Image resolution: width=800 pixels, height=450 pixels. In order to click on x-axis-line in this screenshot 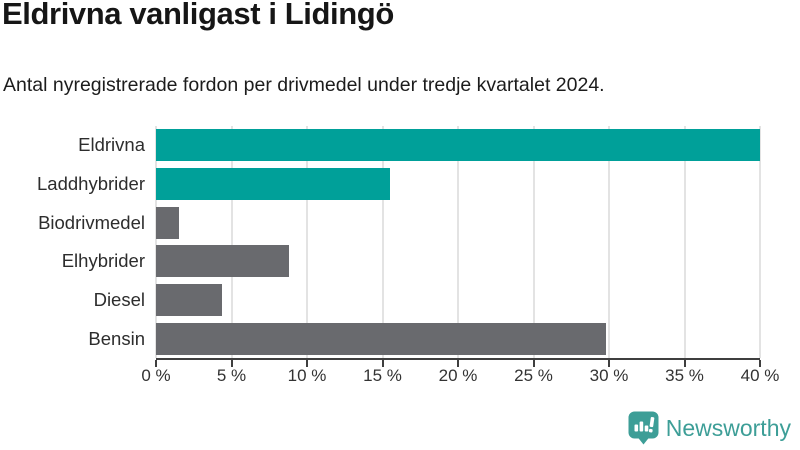, I will do `click(458, 359)`.